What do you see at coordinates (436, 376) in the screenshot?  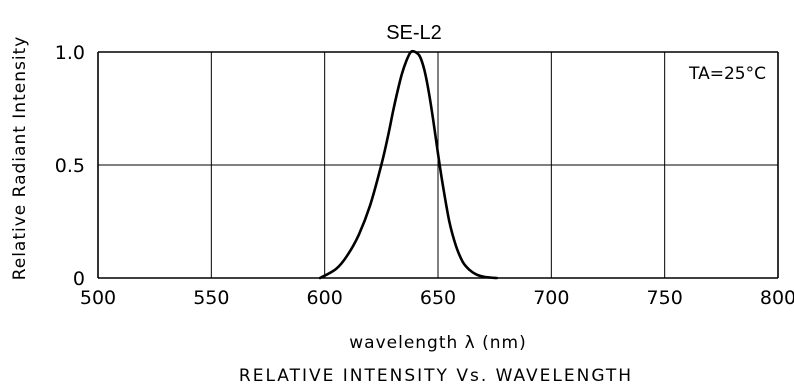 I see `chart-caption: RELATIVE INTENSITY Vs. WAVELENGTH` at bounding box center [436, 376].